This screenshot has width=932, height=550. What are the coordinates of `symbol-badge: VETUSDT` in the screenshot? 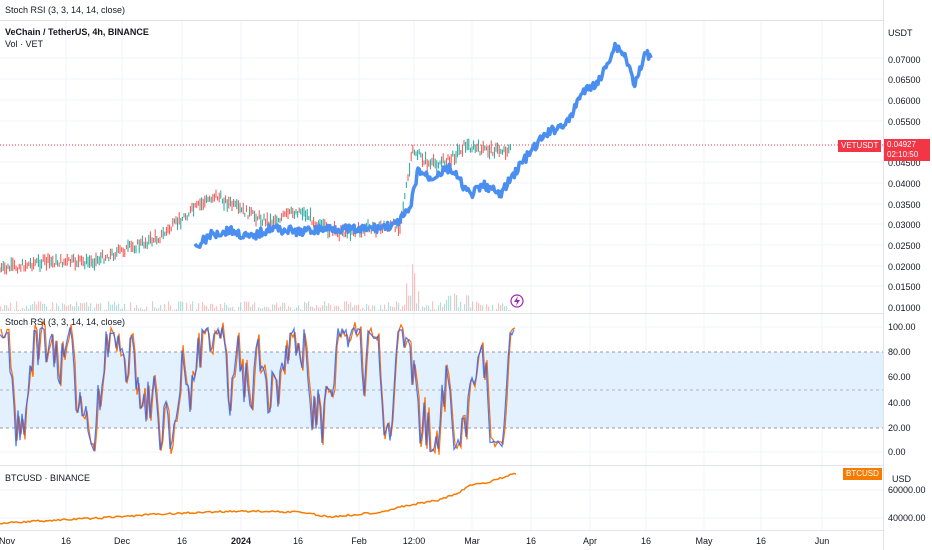 It's located at (860, 146).